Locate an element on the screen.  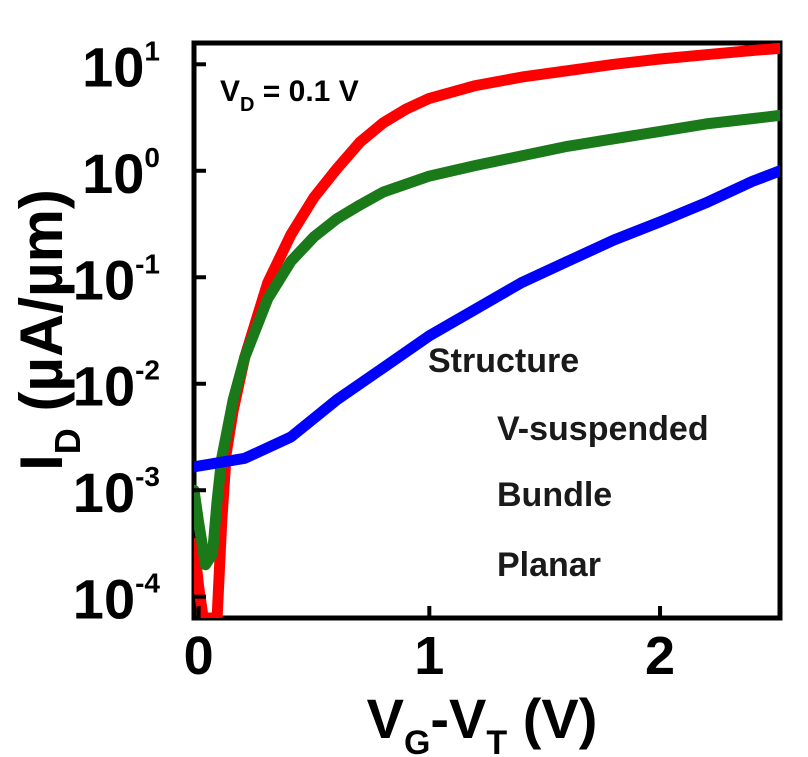
legend-title: Structure is located at coordinates (503, 361).